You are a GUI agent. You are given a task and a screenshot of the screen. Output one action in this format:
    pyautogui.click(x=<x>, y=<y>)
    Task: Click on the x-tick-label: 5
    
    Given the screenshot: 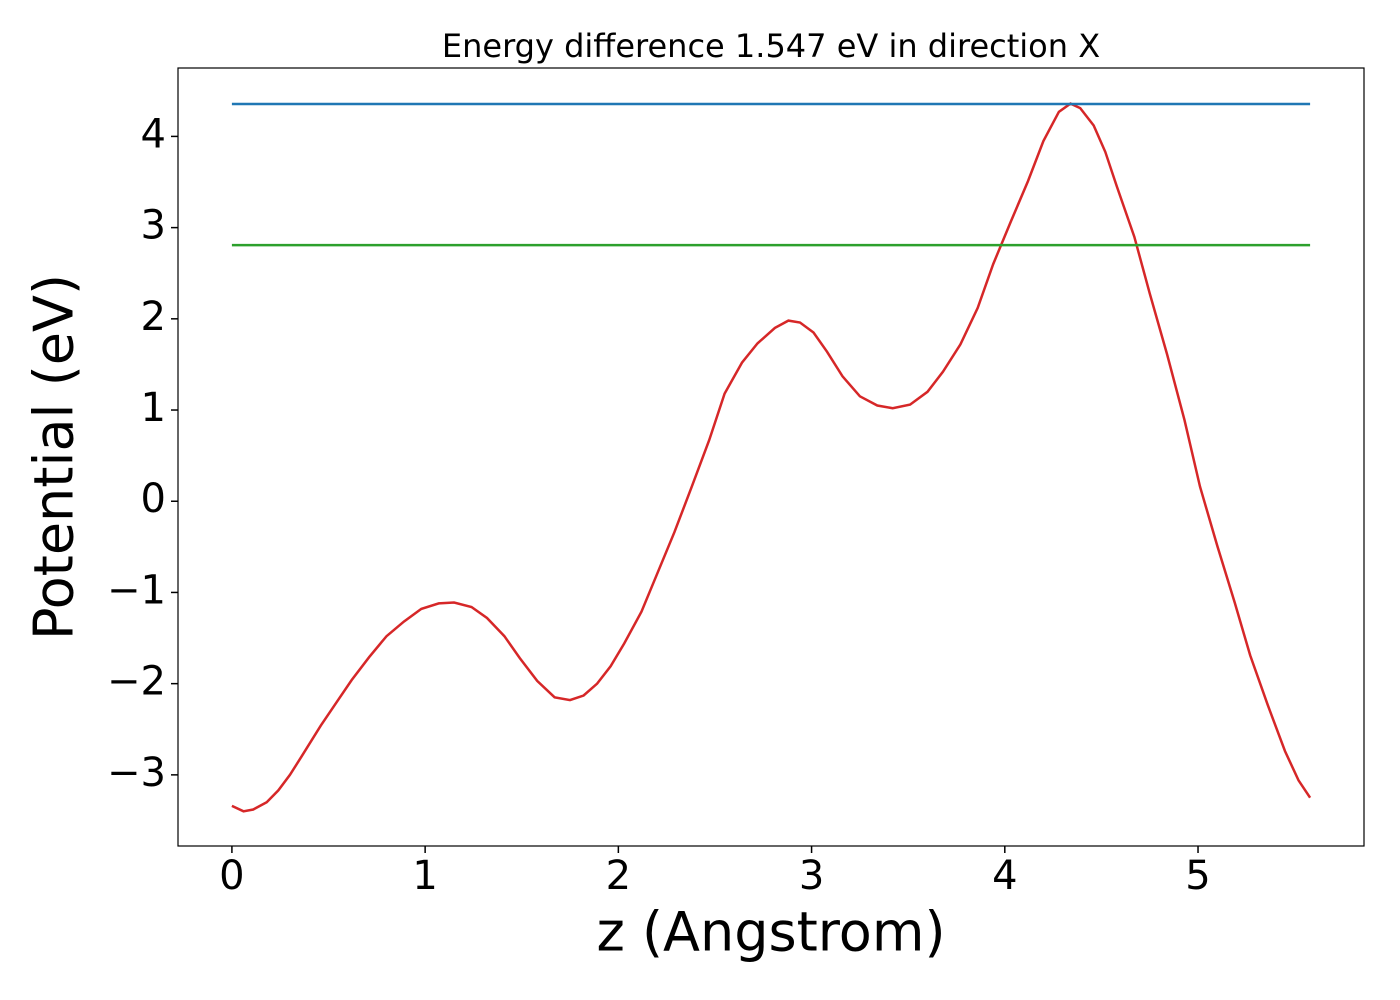 What is the action you would take?
    pyautogui.click(x=1197, y=876)
    